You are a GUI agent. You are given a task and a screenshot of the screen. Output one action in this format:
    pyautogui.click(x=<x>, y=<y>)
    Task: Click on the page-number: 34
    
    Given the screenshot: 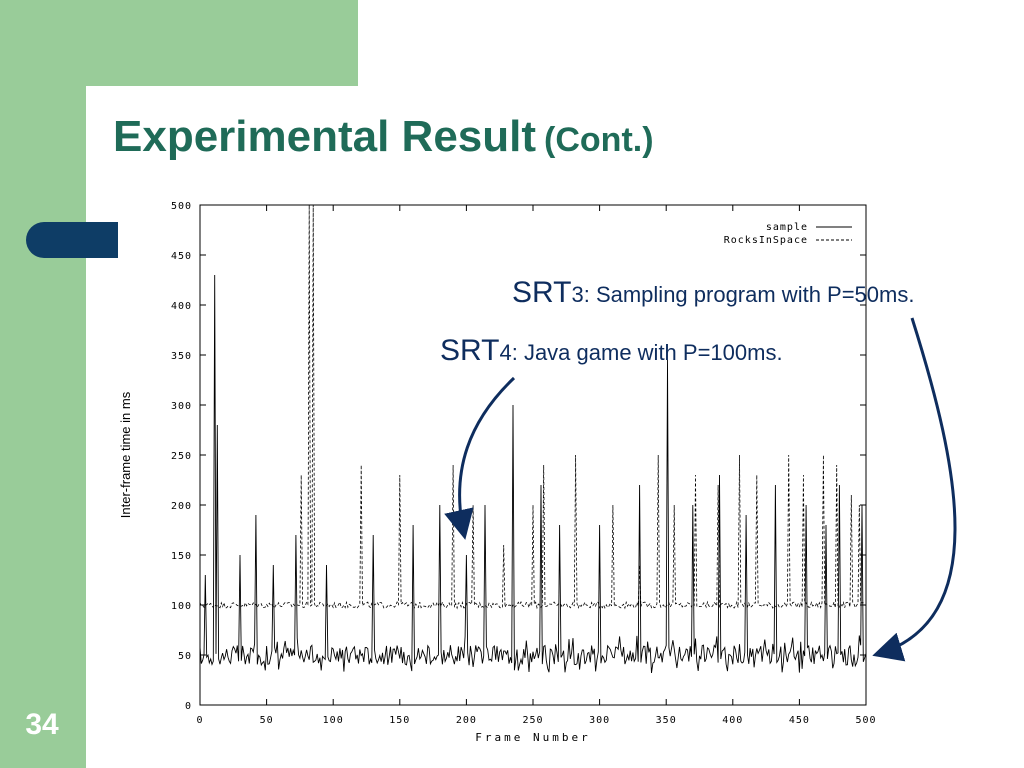 What is the action you would take?
    pyautogui.click(x=42, y=724)
    